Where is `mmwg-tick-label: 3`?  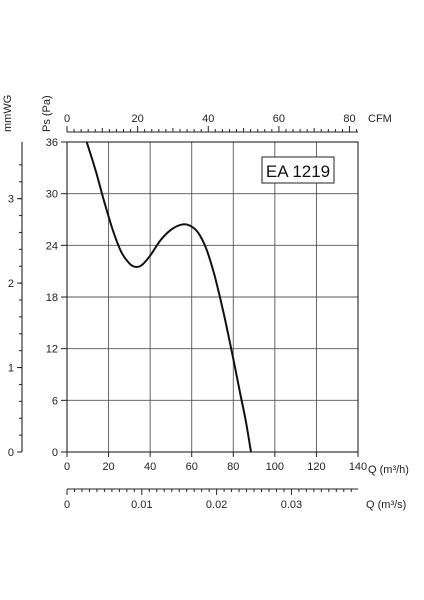 mmwg-tick-label: 3 is located at coordinates (11, 200).